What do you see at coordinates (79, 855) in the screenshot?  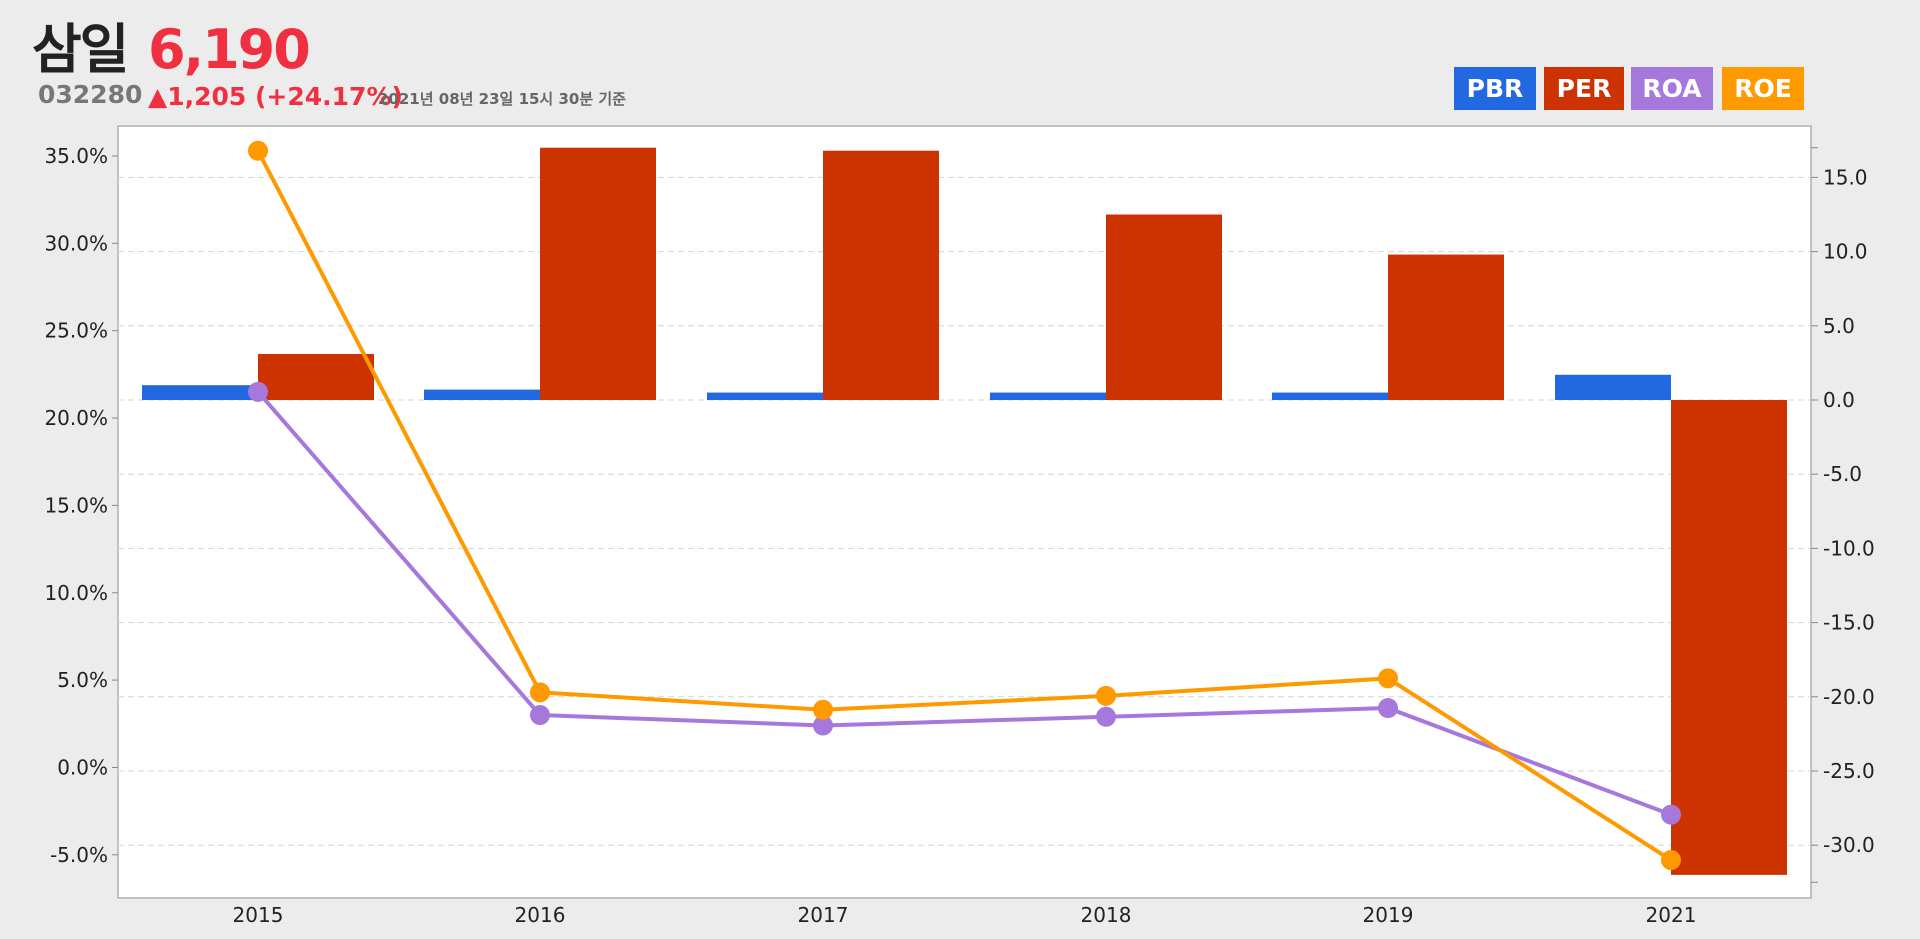 I see `left-axis-tick-label: -5.0%` at bounding box center [79, 855].